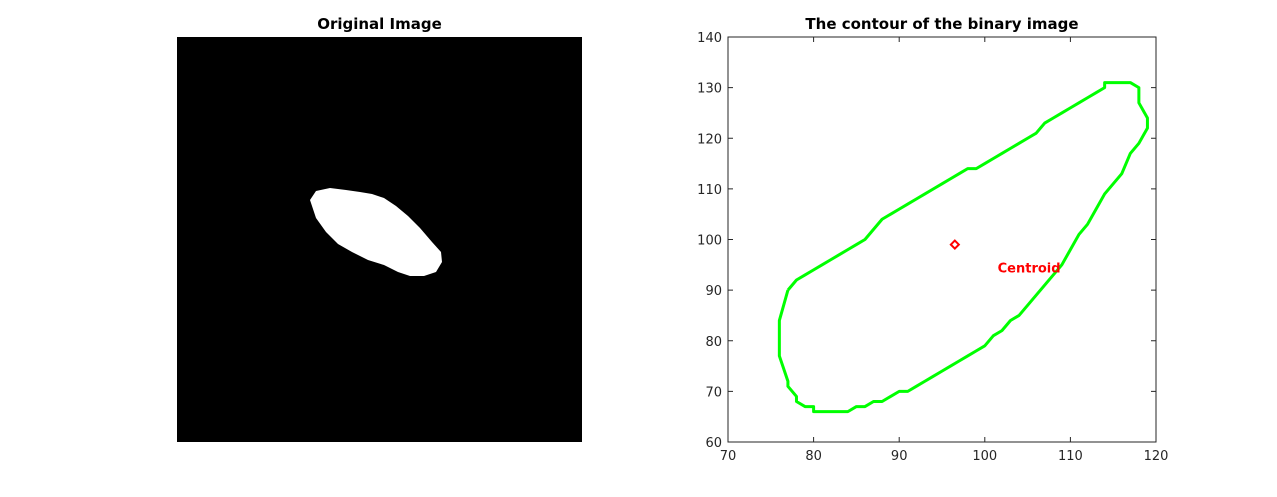  What do you see at coordinates (709, 89) in the screenshot?
I see `y-tick-label: 130` at bounding box center [709, 89].